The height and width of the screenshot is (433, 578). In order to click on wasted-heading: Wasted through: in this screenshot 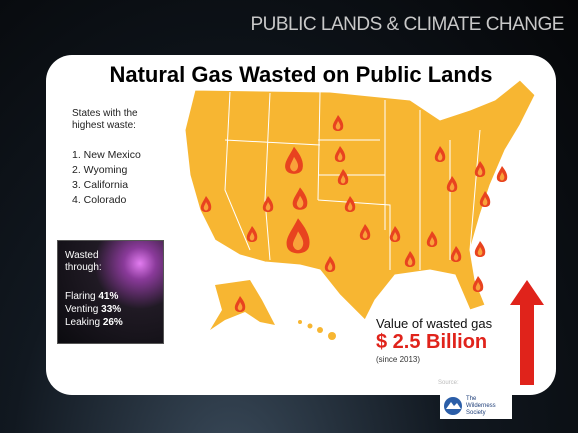, I will do `click(83, 261)`.